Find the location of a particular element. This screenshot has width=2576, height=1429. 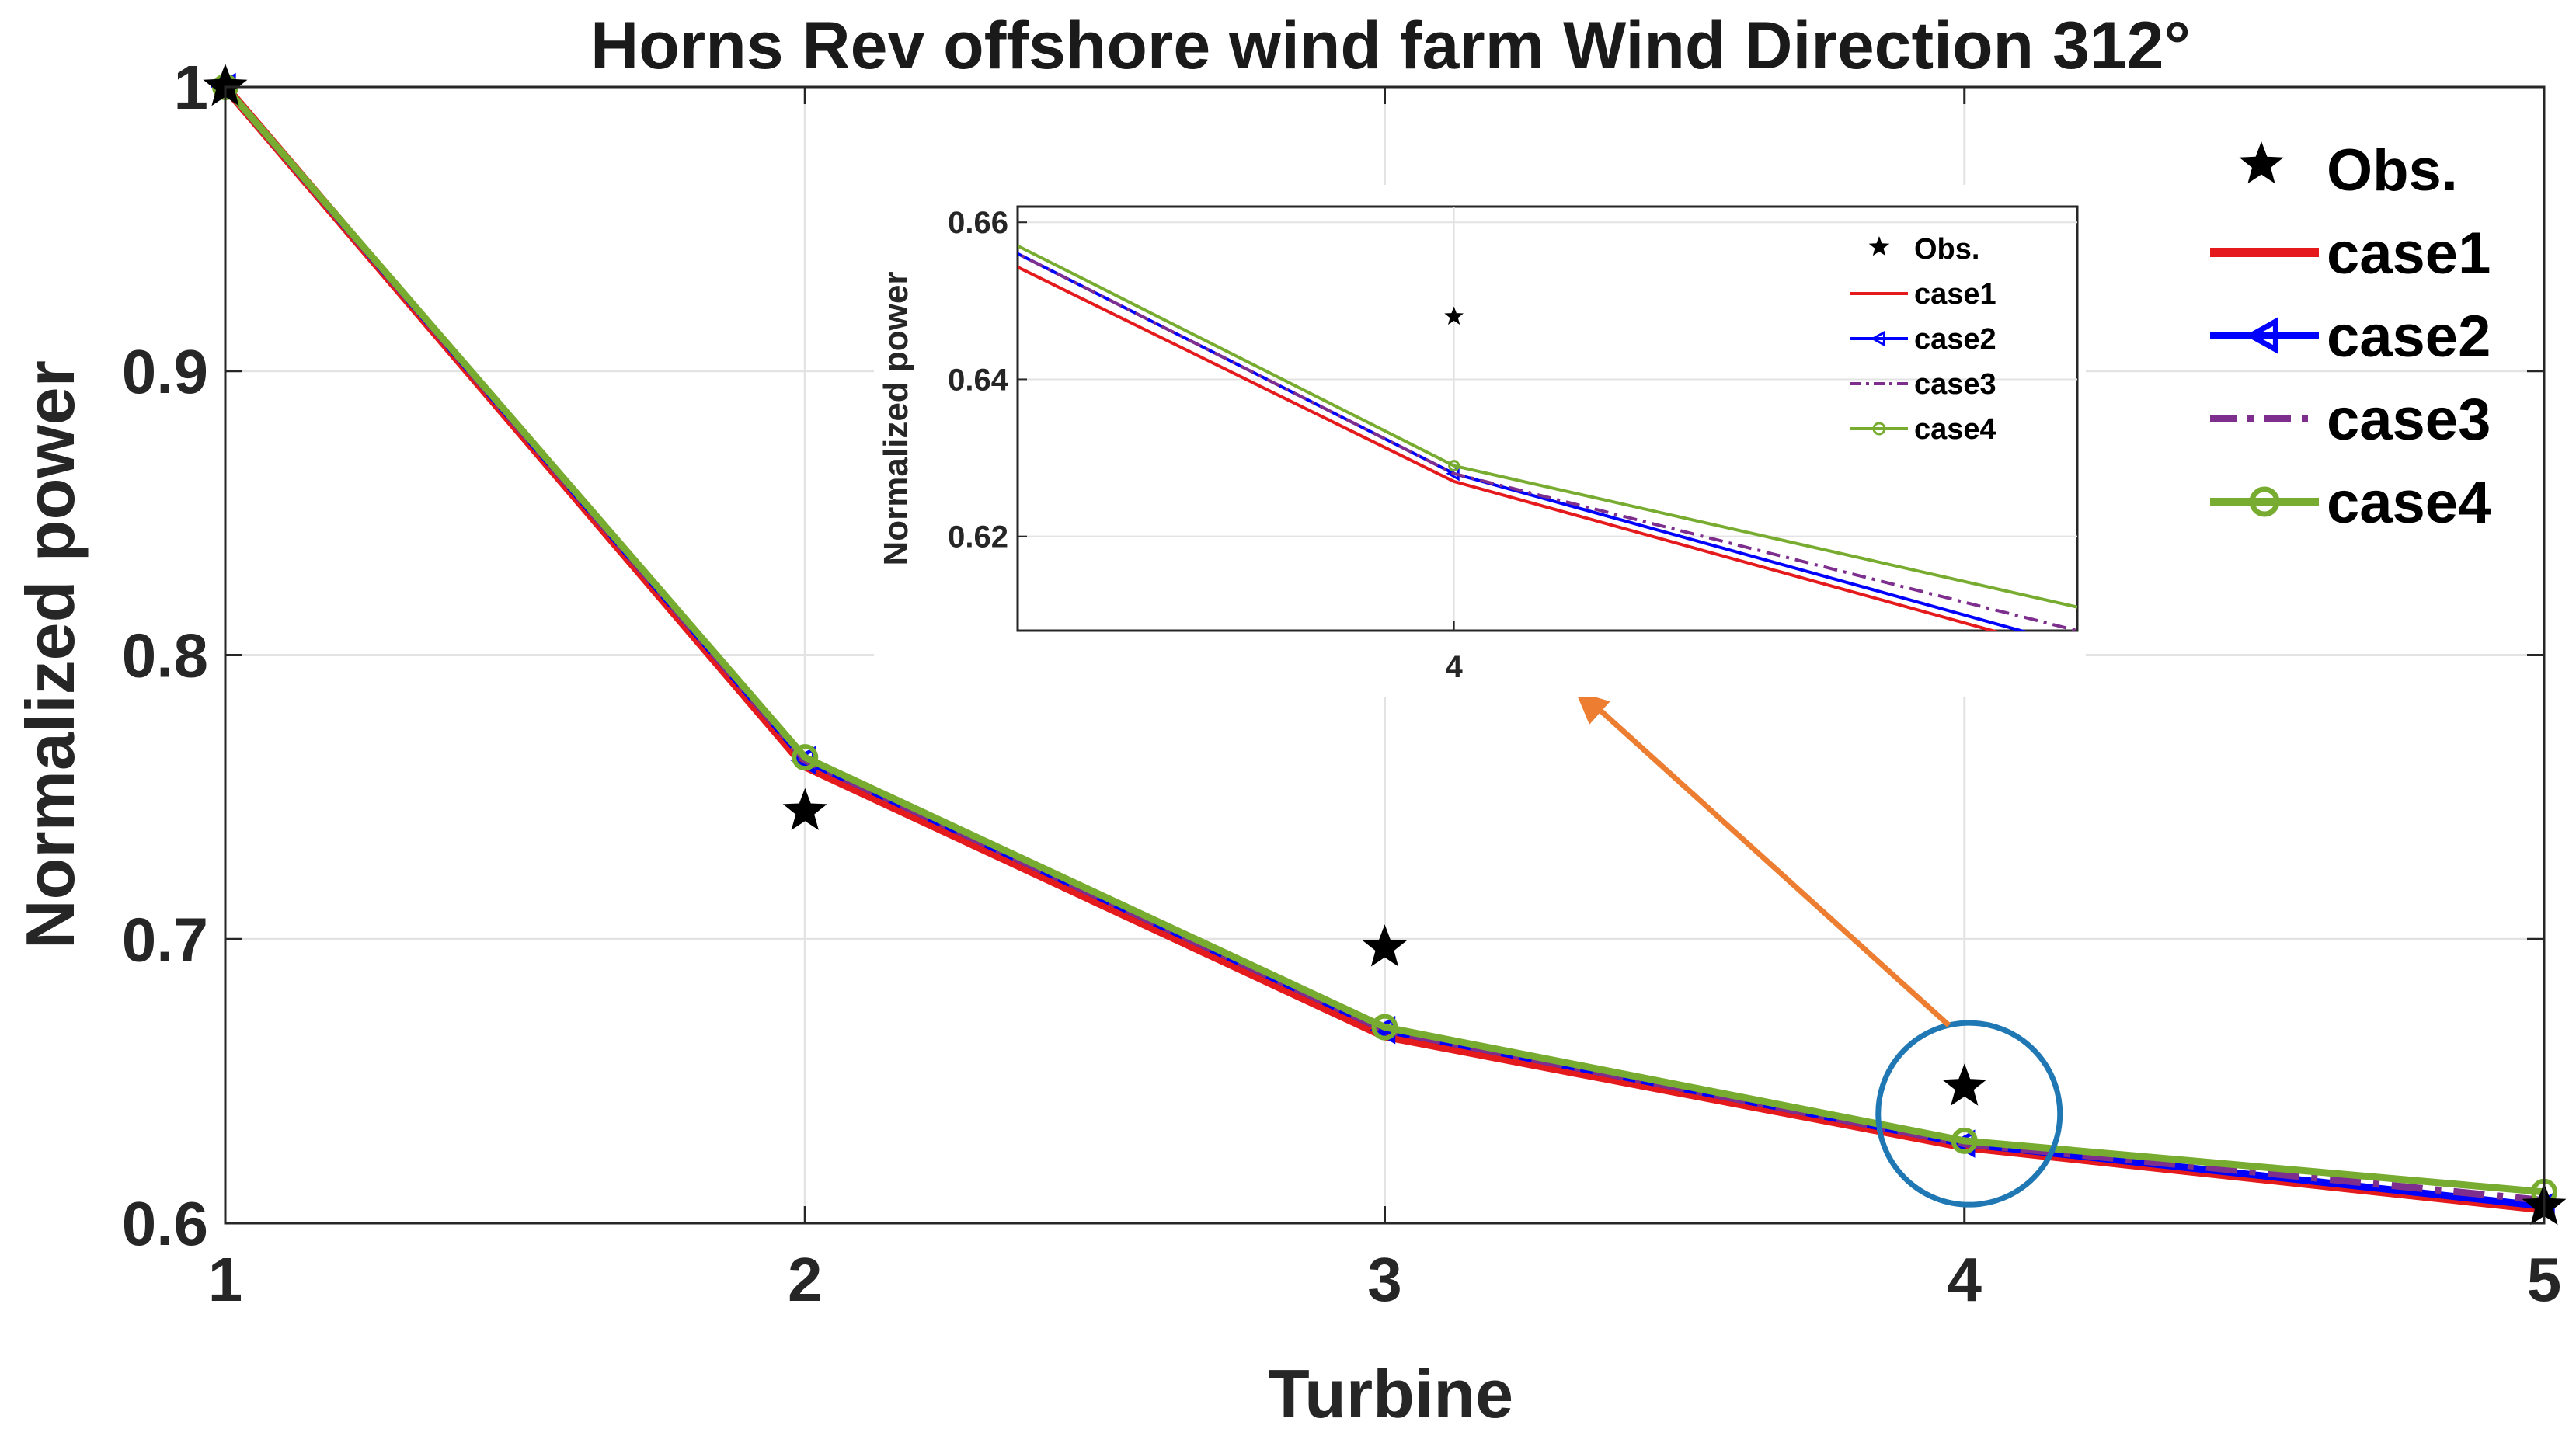

inset-legend-label: case3 is located at coordinates (1955, 384).